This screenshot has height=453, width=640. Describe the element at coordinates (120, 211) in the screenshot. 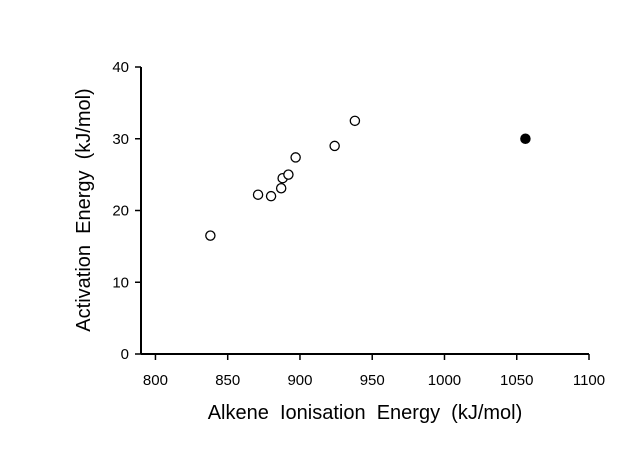

I see `y-tick-label: 20` at that location.